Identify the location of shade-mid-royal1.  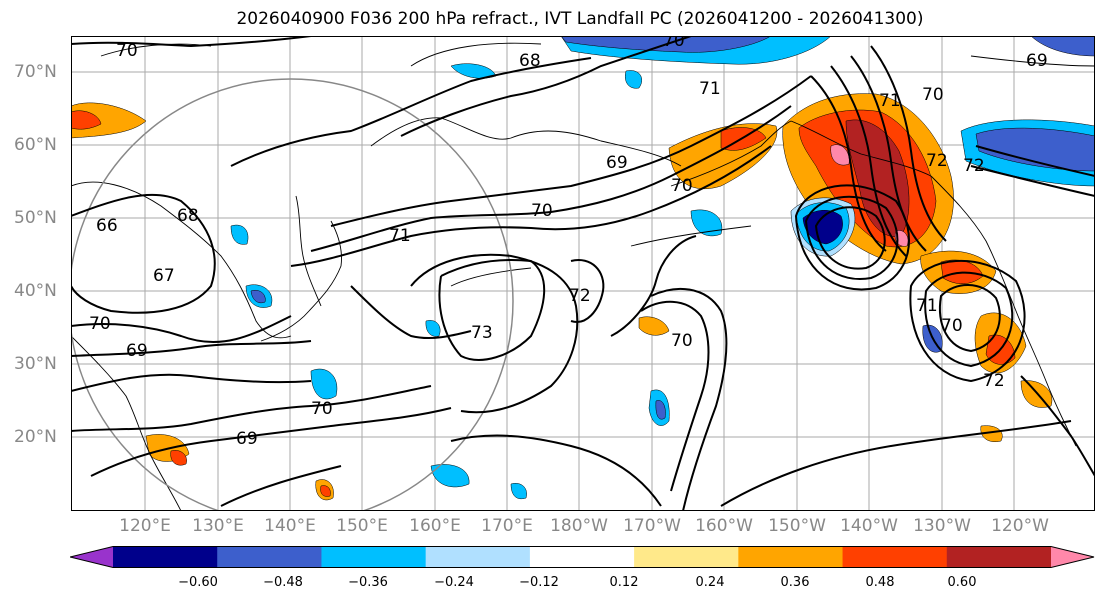
(660, 410).